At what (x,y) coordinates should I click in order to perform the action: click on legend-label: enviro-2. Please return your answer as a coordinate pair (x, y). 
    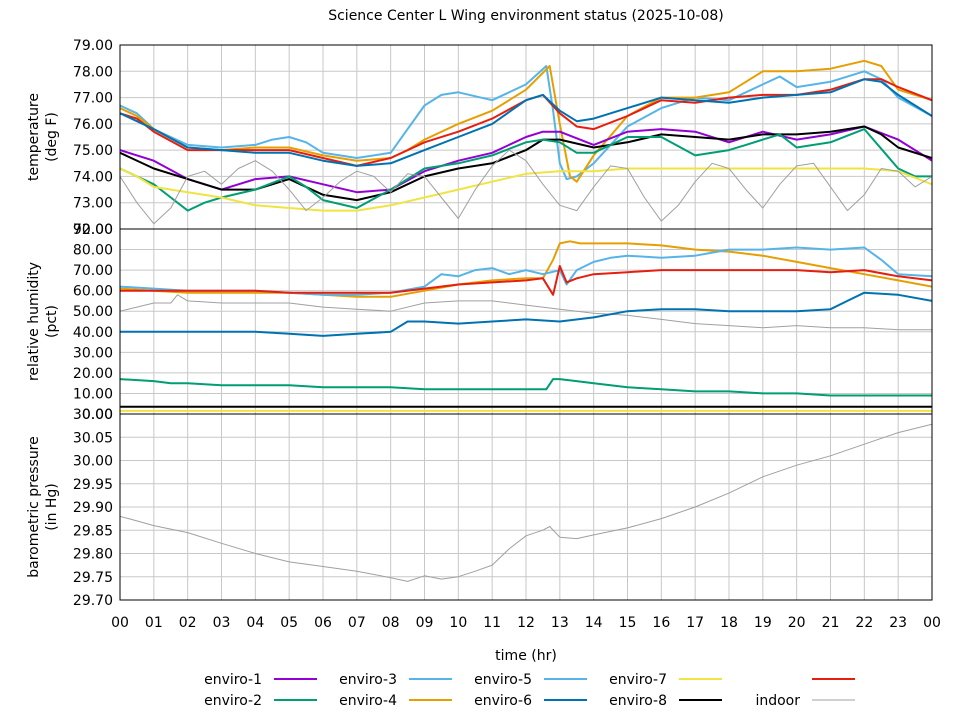
    Looking at the image, I should click on (233, 701).